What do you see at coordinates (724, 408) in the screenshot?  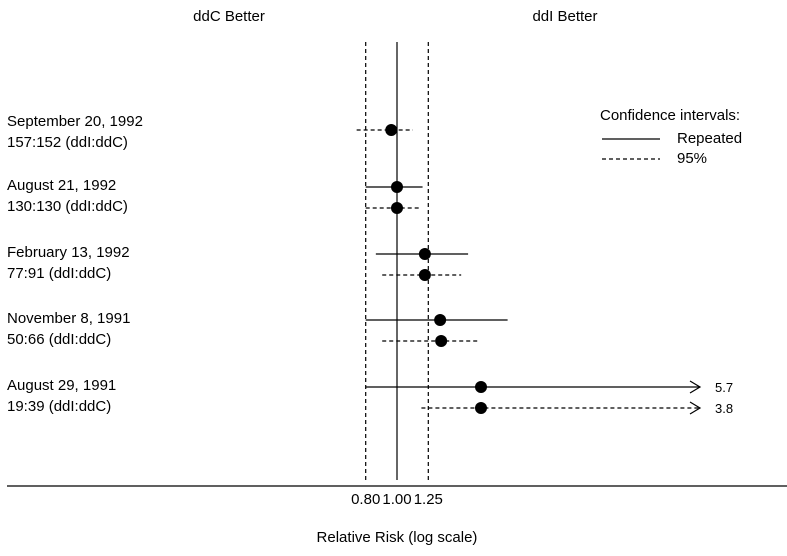 I see `ci-arrow-label: 3.8` at bounding box center [724, 408].